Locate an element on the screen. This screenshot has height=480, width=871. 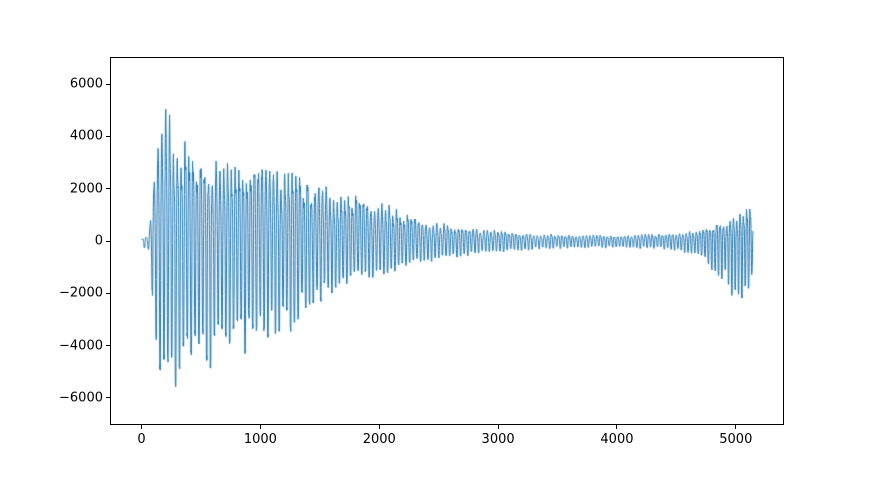
y-tick-label: −4000 is located at coordinates (81, 346).